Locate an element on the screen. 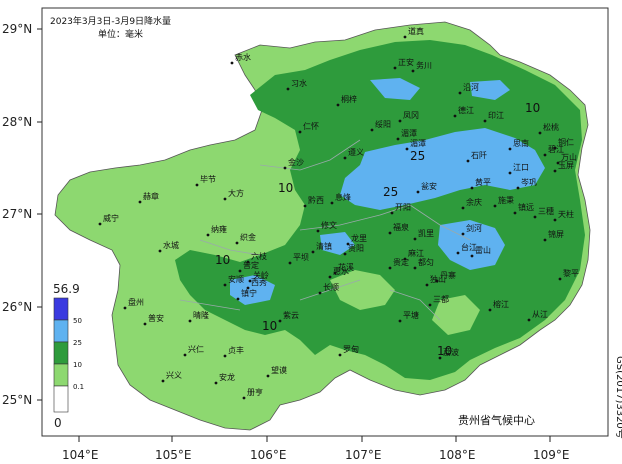 Image resolution: width=622 pixels, height=464 pixels. city-label: 金沙 is located at coordinates (296, 162).